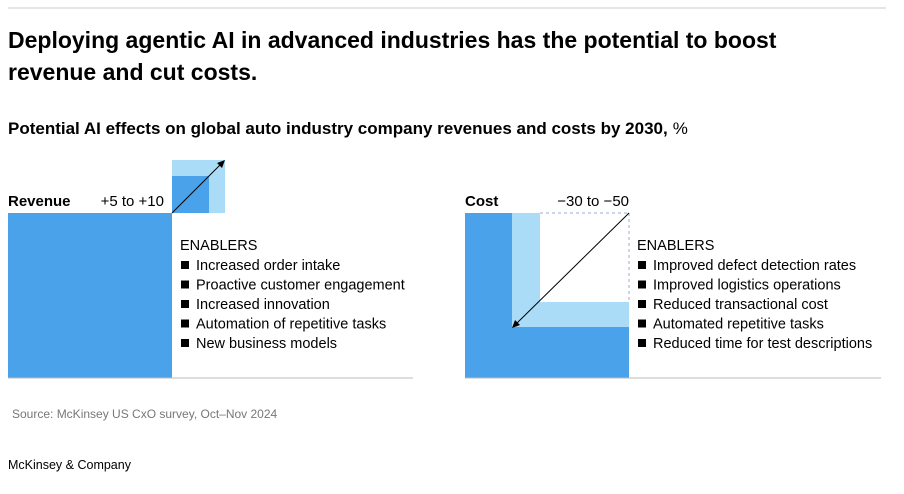  I want to click on enabler: Automation of repetitive tasks, so click(291, 325).